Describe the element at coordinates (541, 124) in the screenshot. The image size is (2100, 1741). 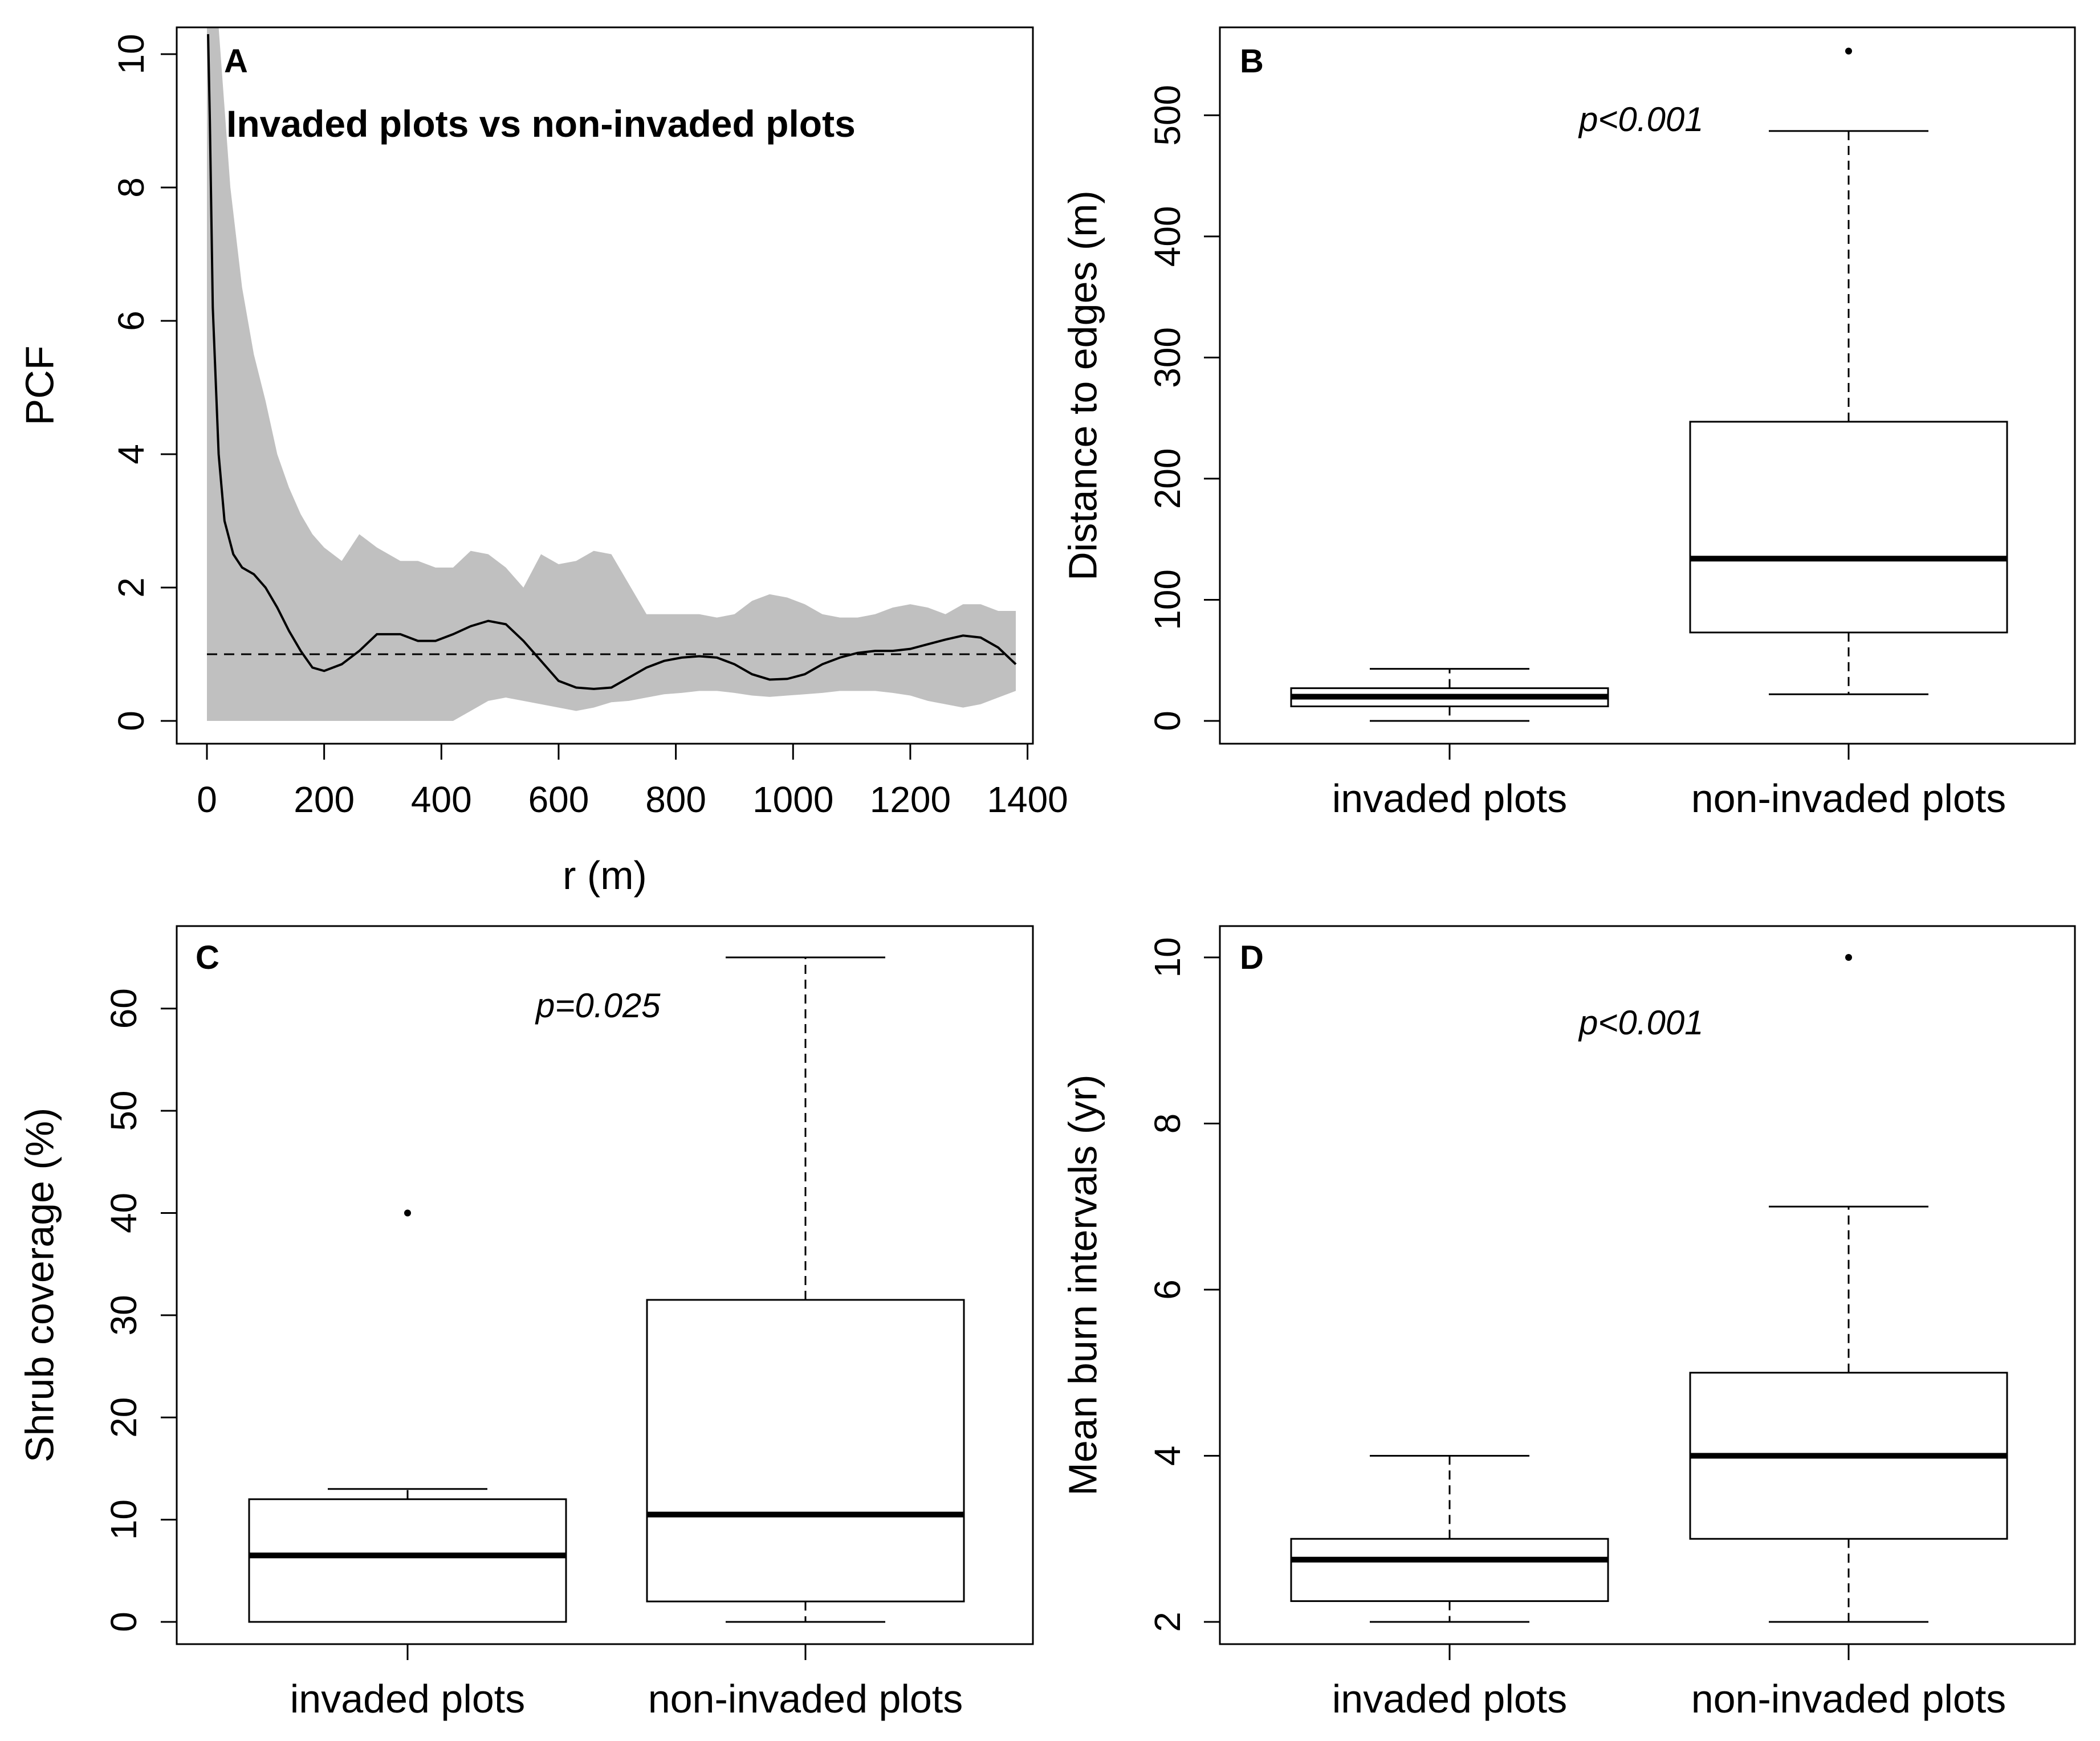
I see `panel-a-title: Invaded plots vs non-invaded plots` at that location.